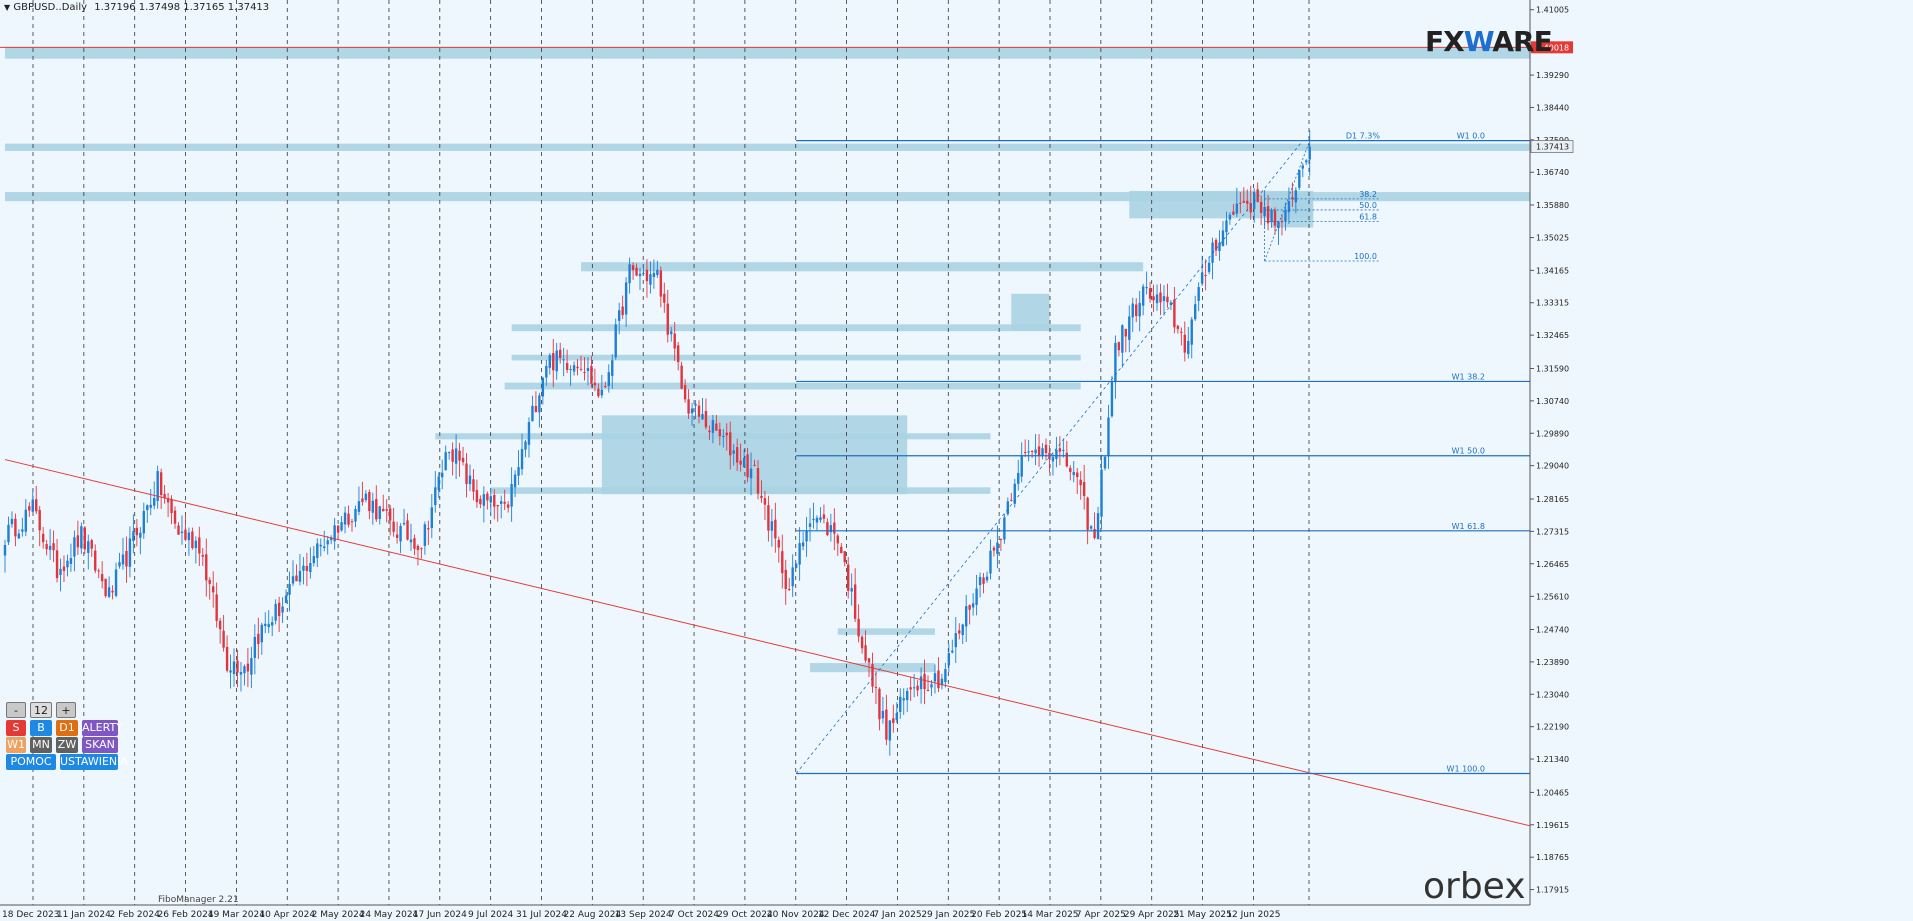 The height and width of the screenshot is (921, 1913). What do you see at coordinates (16, 745) in the screenshot?
I see `toolbar-btn-w1: W1` at bounding box center [16, 745].